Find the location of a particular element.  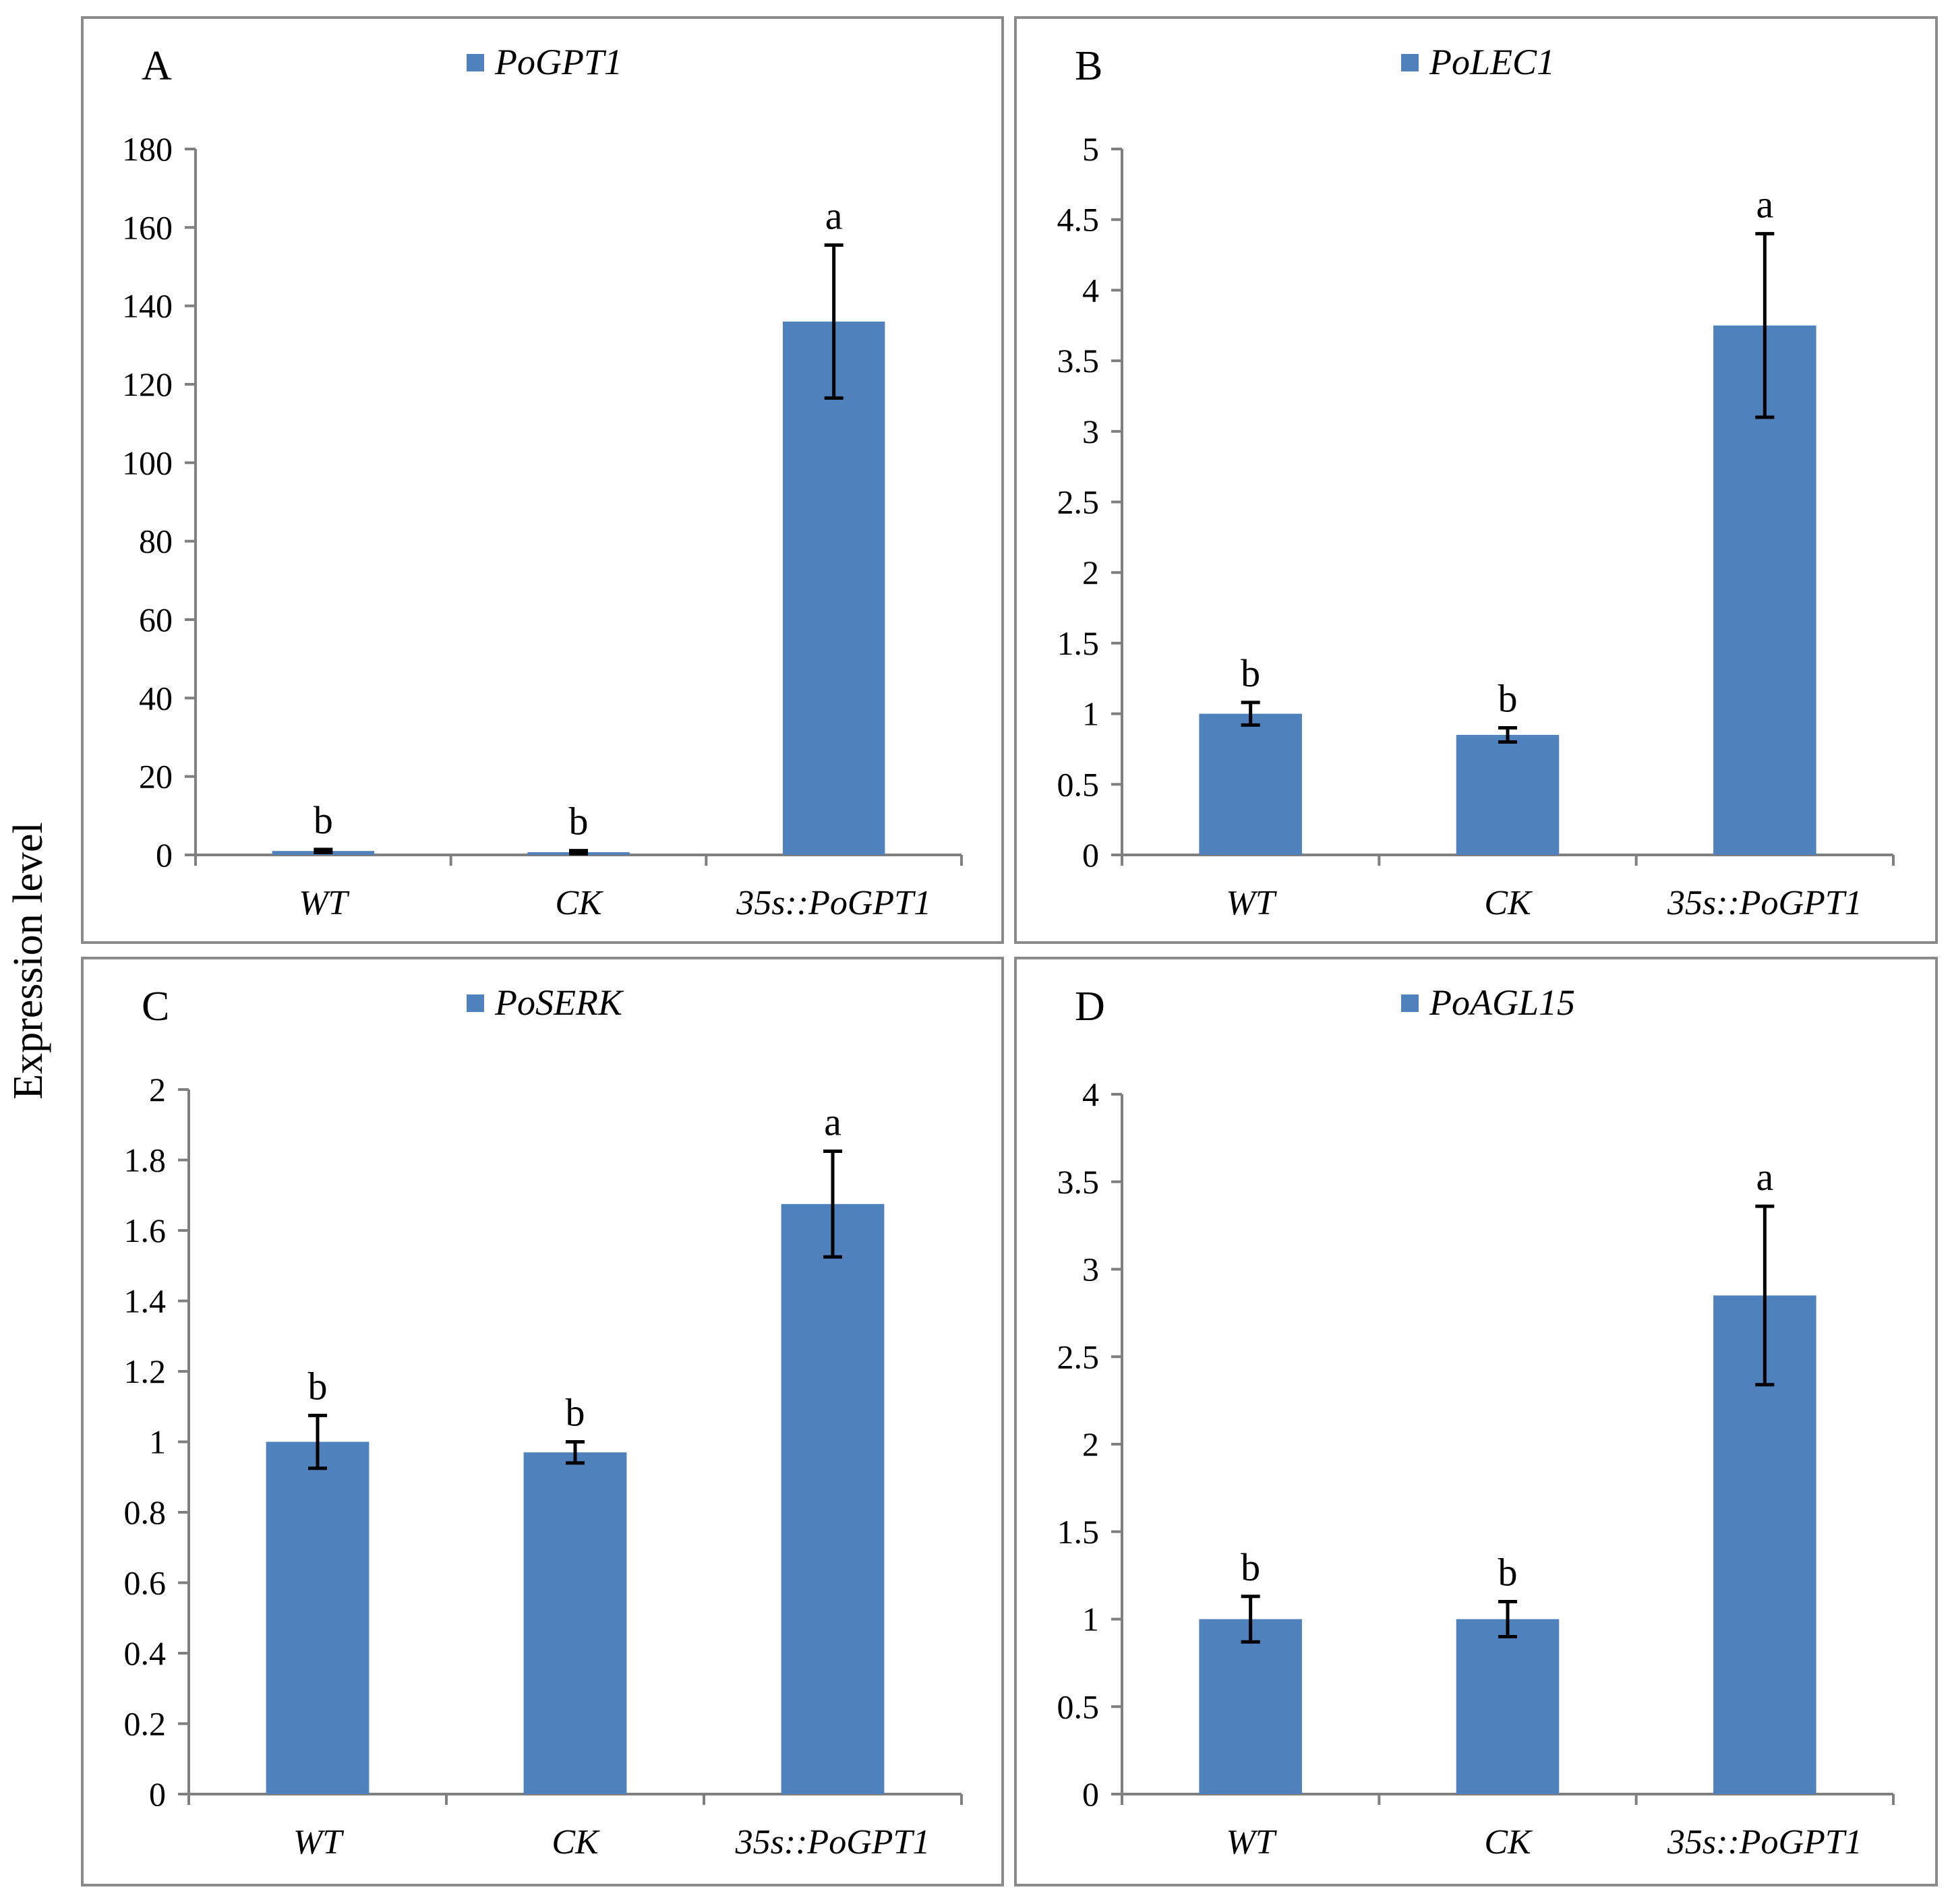

y-tick-label: 1.8 is located at coordinates (145, 1160).